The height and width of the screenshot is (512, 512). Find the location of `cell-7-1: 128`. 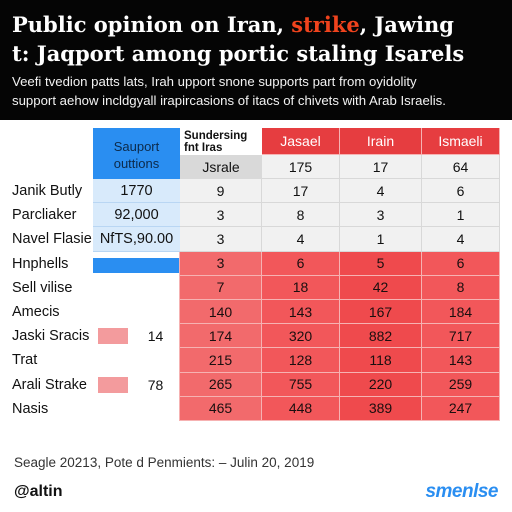

cell-7-1: 128 is located at coordinates (301, 360).